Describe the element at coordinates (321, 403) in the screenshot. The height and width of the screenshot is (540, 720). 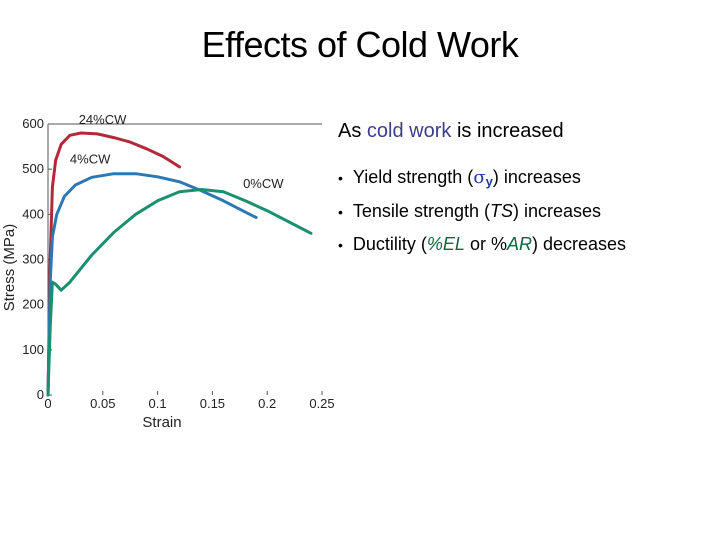
I see `x-tick-label: 0.25` at that location.